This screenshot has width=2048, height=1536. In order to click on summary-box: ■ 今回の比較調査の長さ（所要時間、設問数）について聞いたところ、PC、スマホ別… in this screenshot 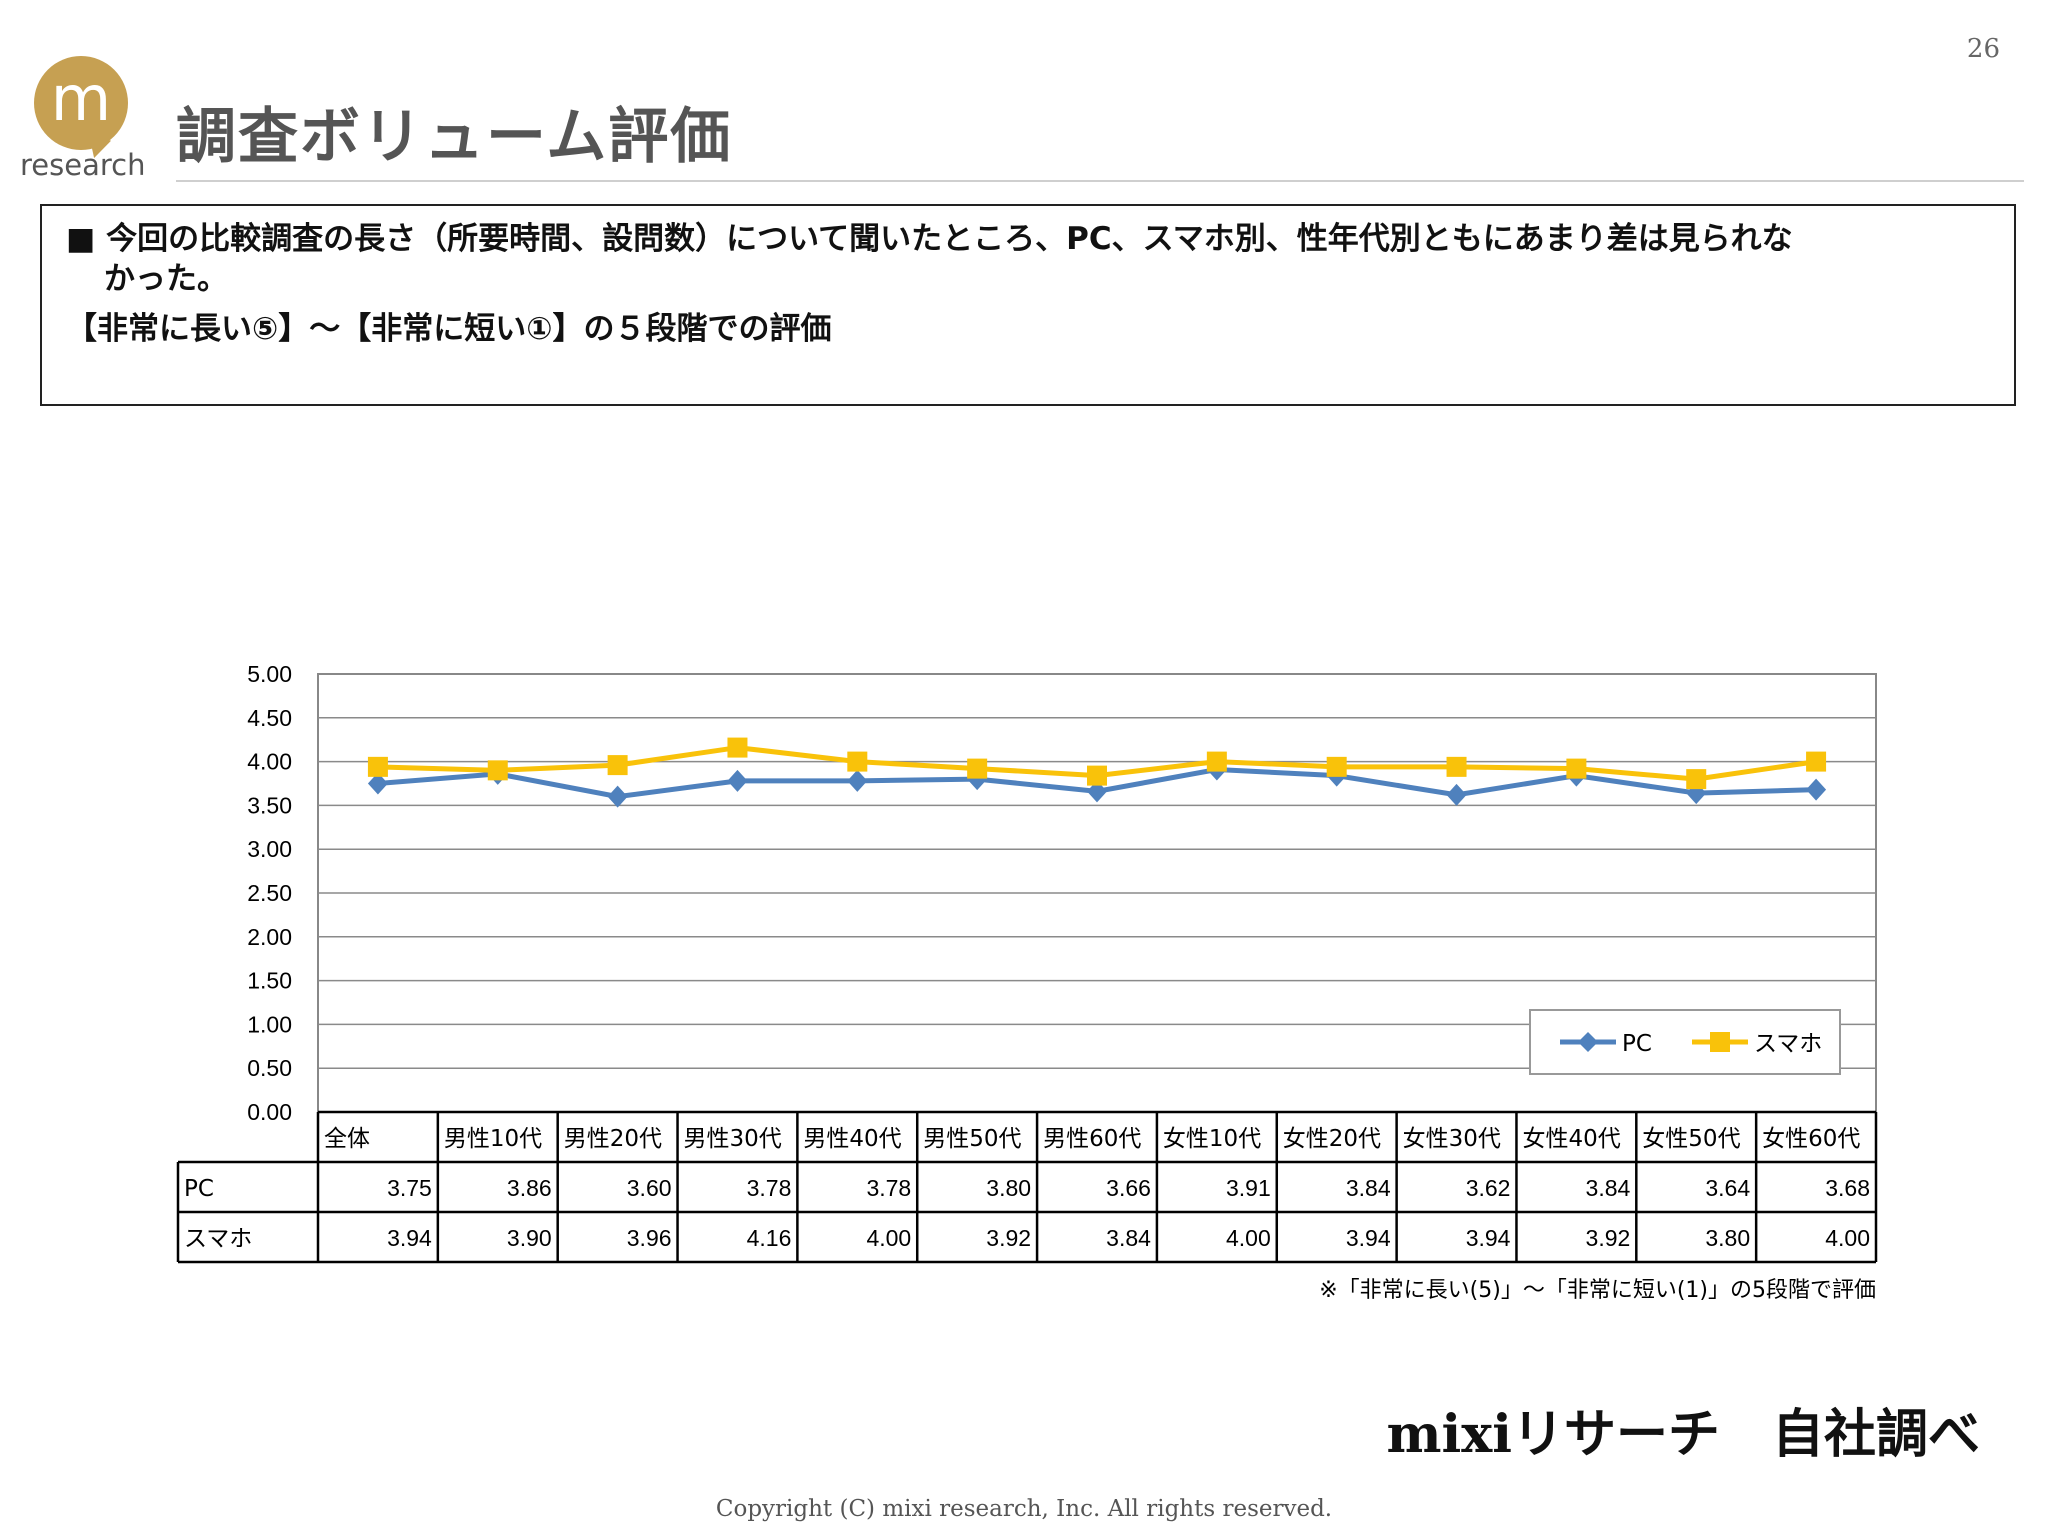, I will do `click(1028, 305)`.